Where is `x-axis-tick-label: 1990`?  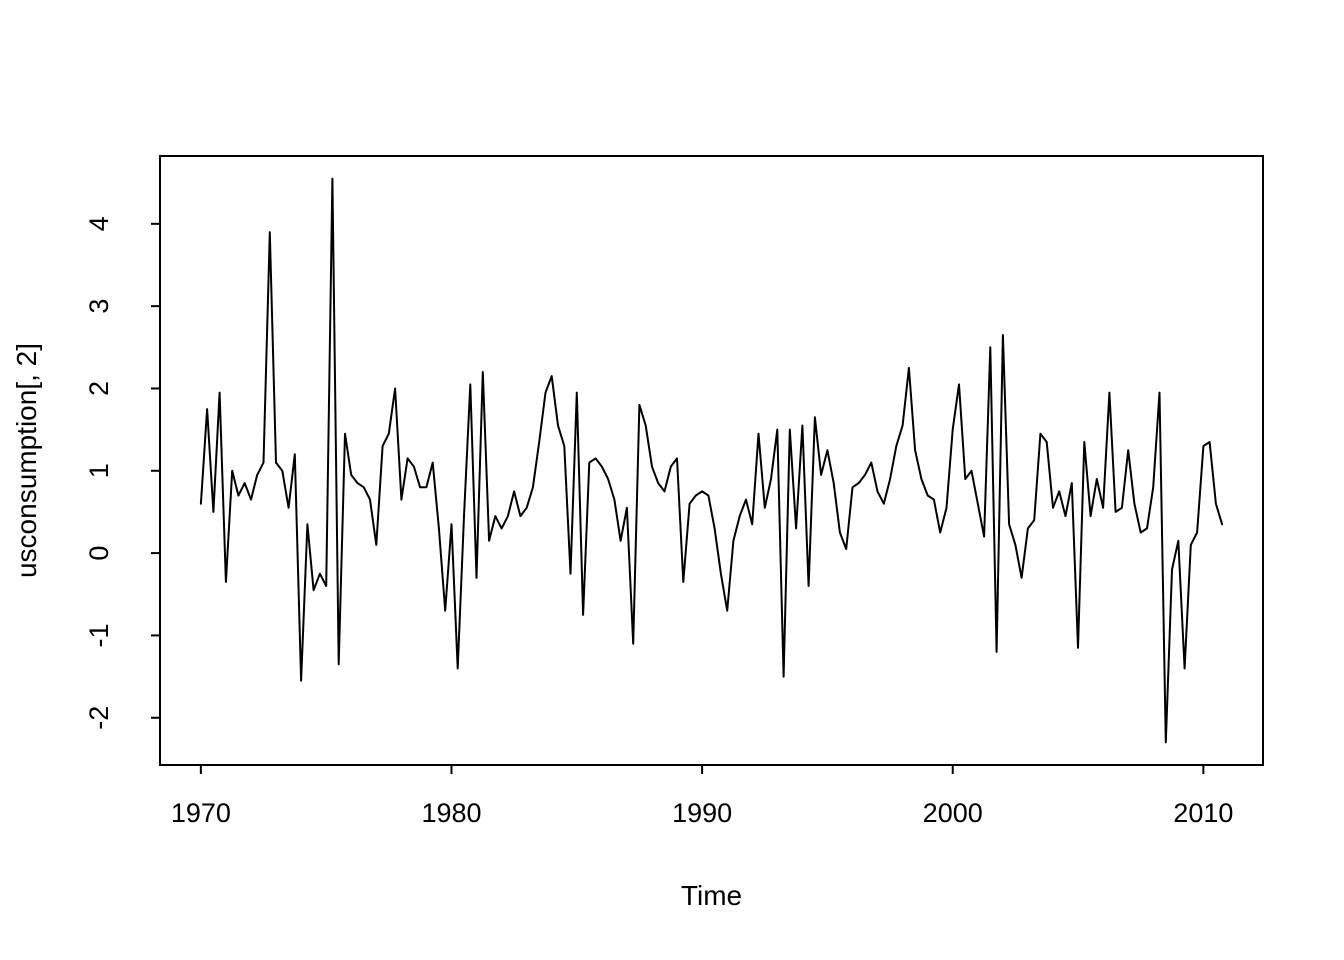 x-axis-tick-label: 1990 is located at coordinates (702, 813).